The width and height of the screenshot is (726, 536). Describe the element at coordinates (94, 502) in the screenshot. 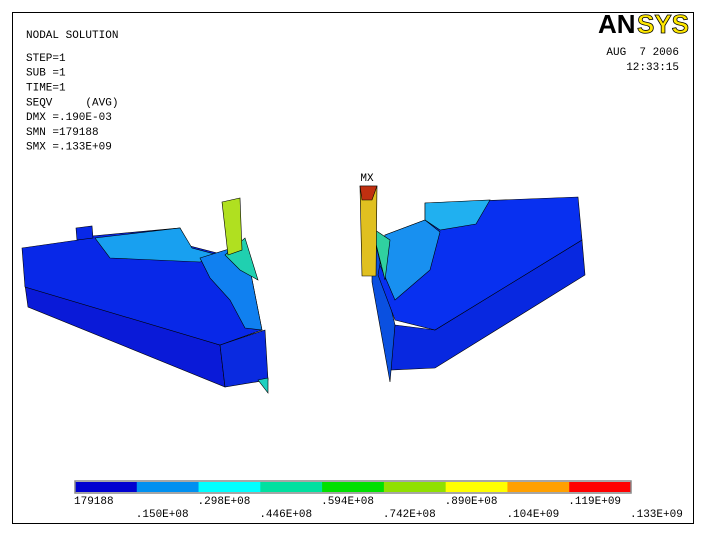

I see `legend-label: 179188` at that location.